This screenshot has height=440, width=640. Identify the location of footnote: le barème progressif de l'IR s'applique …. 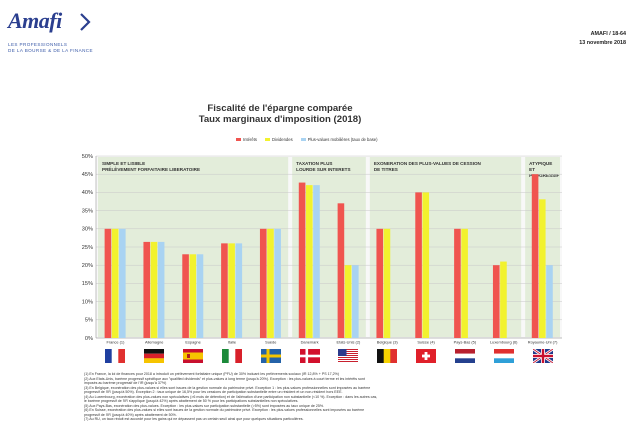
(191, 401).